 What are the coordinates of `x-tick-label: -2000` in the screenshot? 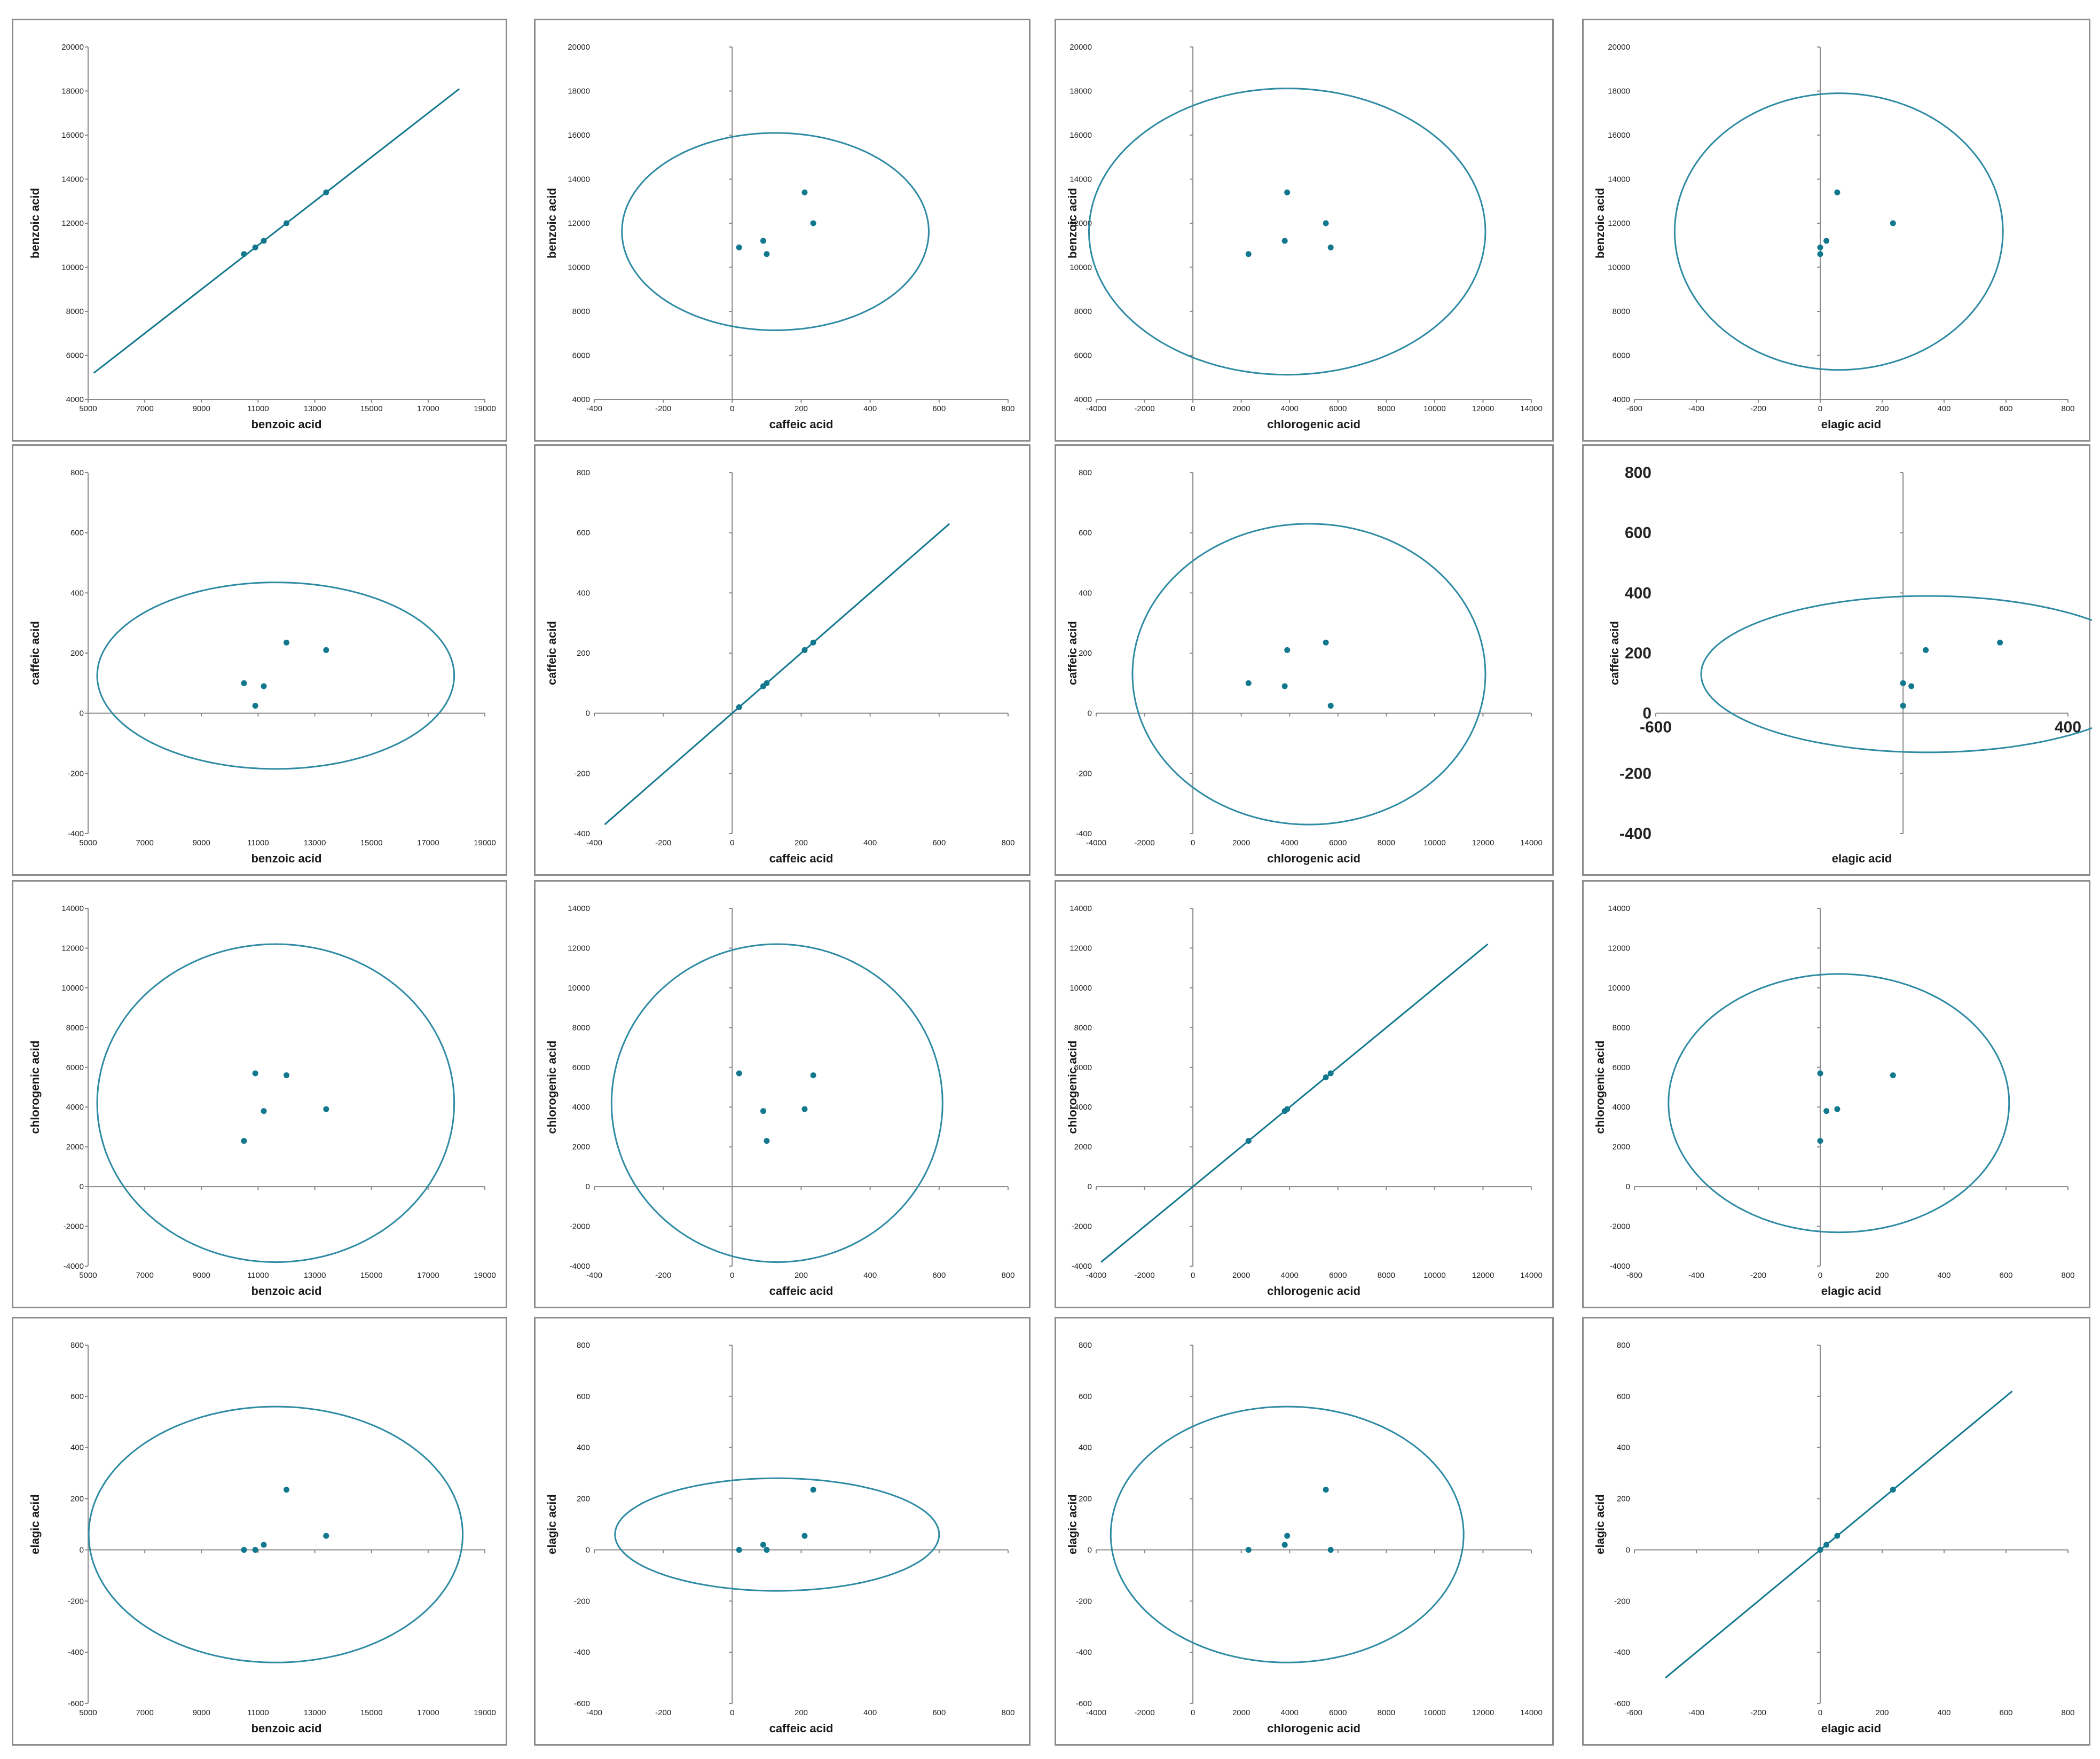 It's located at (1144, 408).